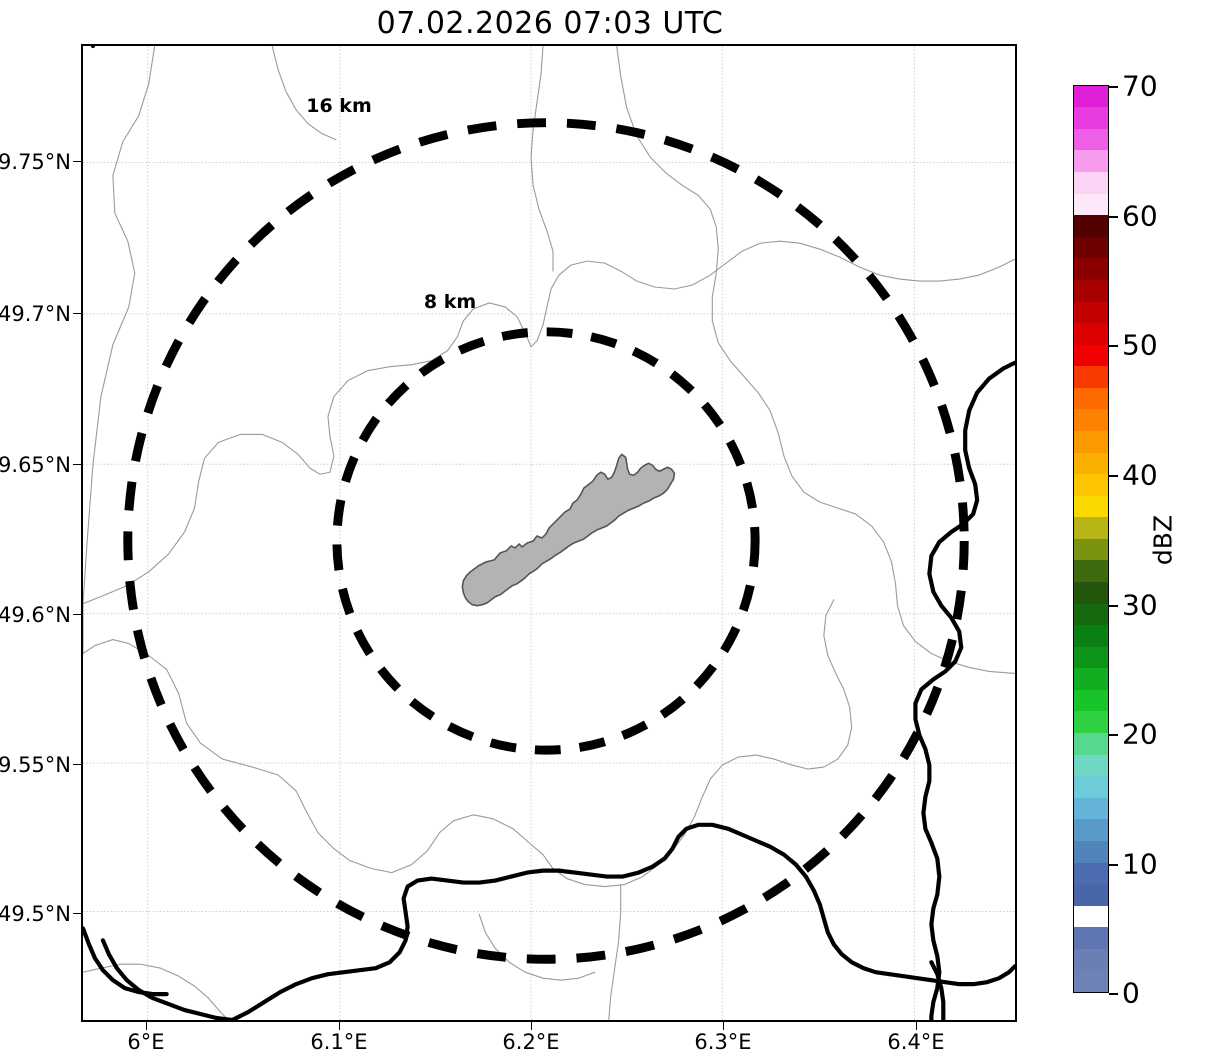  What do you see at coordinates (1140, 216) in the screenshot?
I see `colorbar-label-60: 60` at bounding box center [1140, 216].